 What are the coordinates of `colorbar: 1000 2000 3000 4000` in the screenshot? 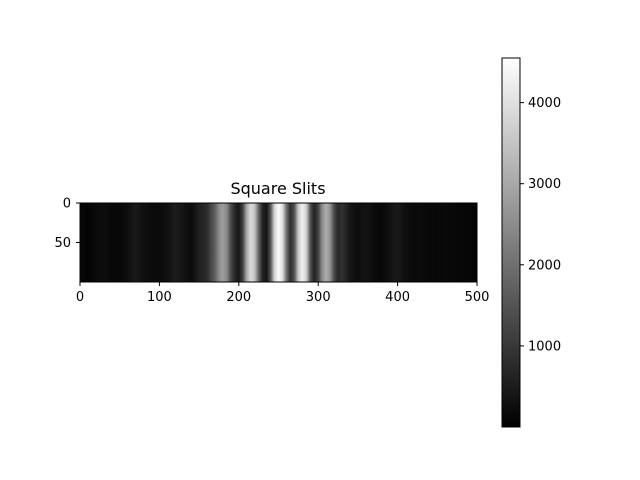 It's located at (531, 242).